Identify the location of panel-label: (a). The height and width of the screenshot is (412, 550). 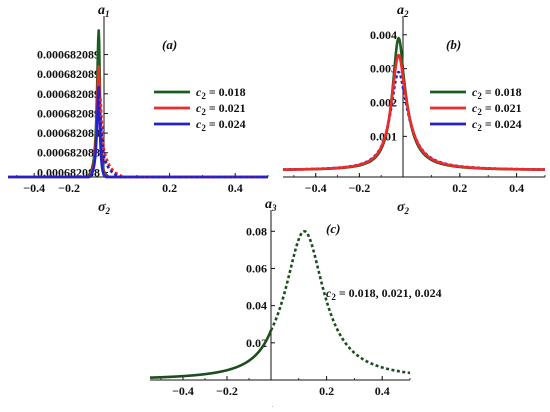
(169, 44).